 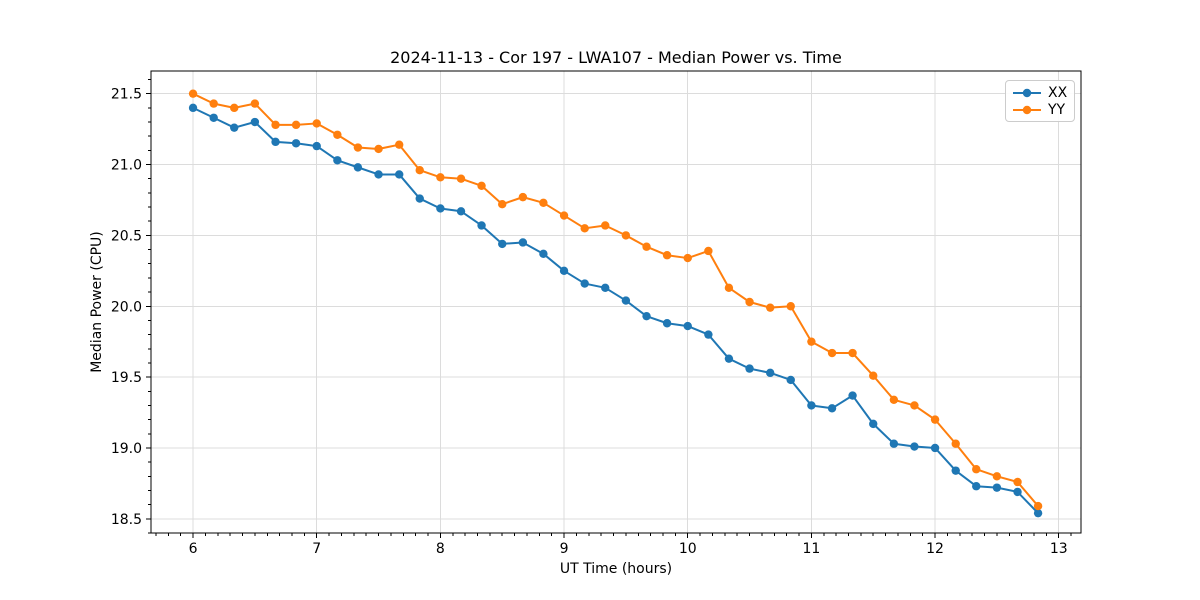 I want to click on y-tick-label: 20.0, so click(x=126, y=307).